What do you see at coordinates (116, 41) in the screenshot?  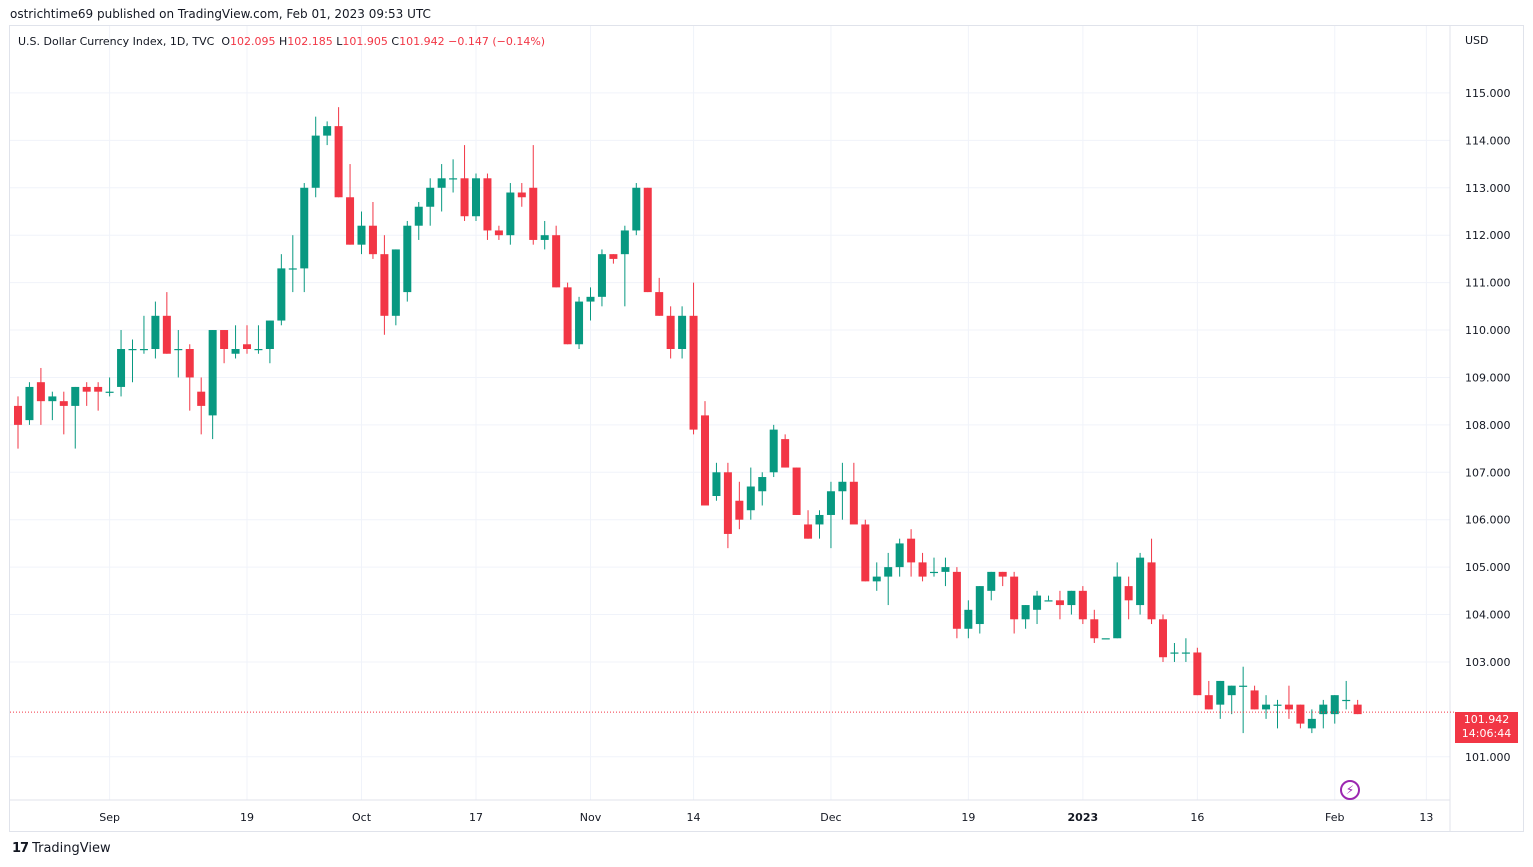 I see `legend-symbol: U.S. Dollar Currency Index, 1D, TVC` at bounding box center [116, 41].